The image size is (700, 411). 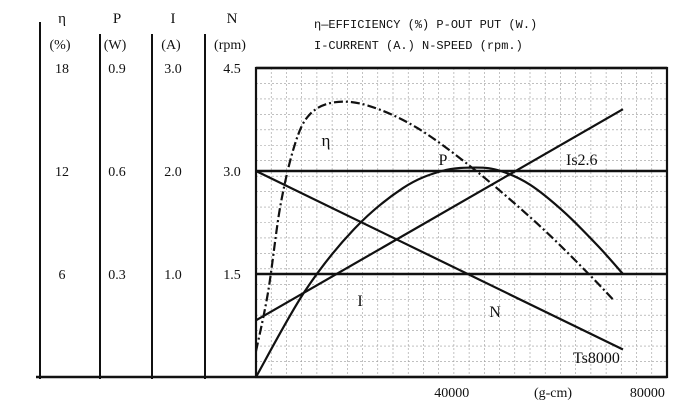 What do you see at coordinates (62, 69) in the screenshot?
I see `axis-0-tick-18: 18` at bounding box center [62, 69].